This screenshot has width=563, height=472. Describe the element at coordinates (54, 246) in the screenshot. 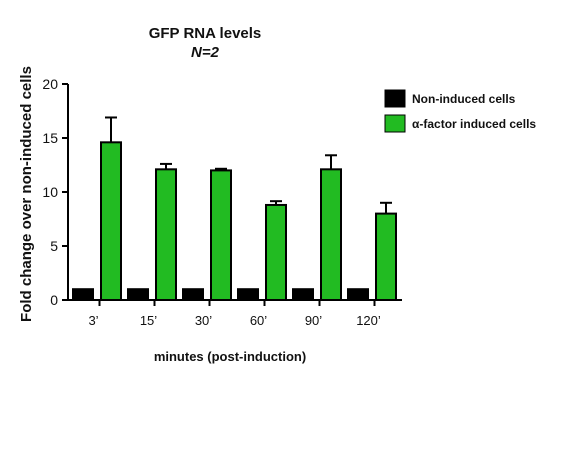

I see `y-tick-label: 5` at that location.